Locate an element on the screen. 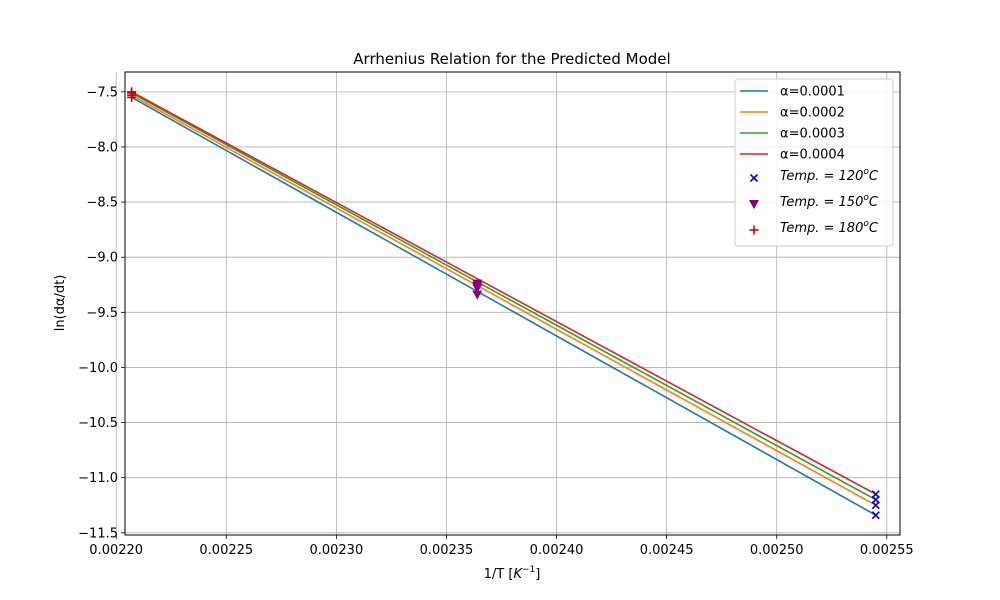 The width and height of the screenshot is (1000, 600). y-axis-ticks: −11.5 −11.0 −10.5 −10.0 −9.5 −9.0 −8.5 −8.0 −7.5 is located at coordinates (101, 313).